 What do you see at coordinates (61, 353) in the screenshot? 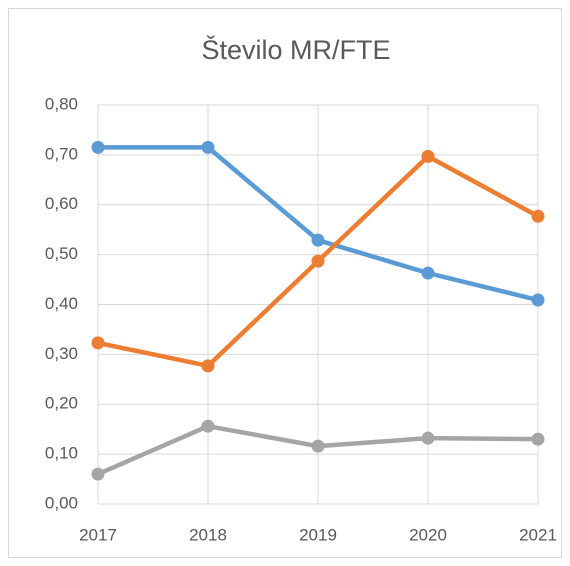
I see `y-tick-label: 0,30` at bounding box center [61, 353].